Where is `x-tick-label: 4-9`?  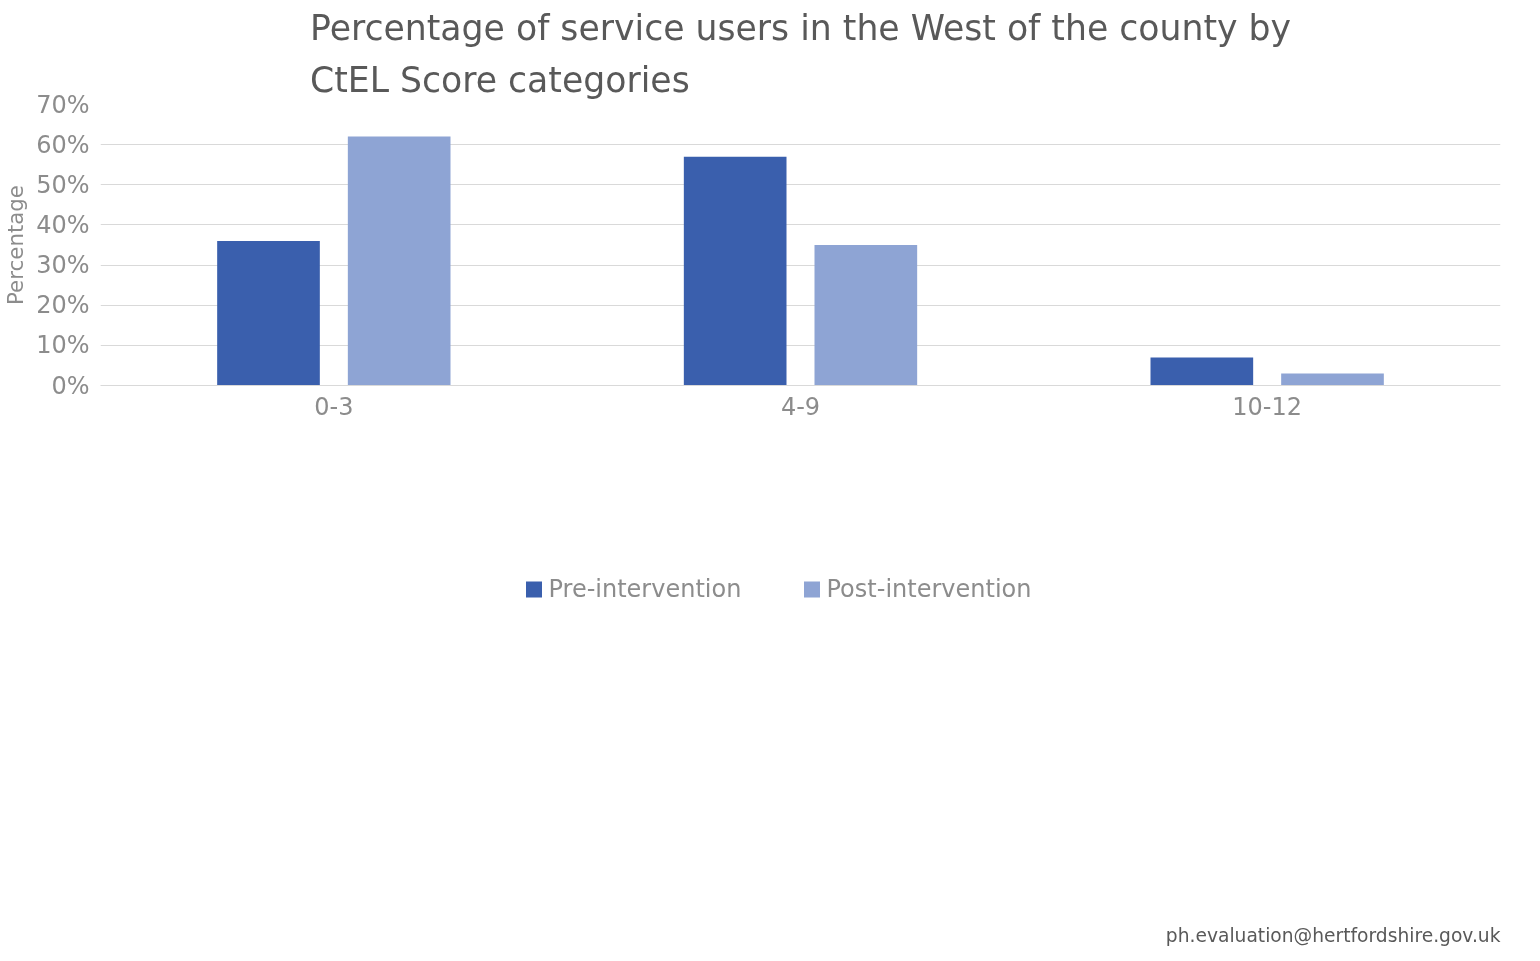
x-tick-label: 4-9 is located at coordinates (800, 406).